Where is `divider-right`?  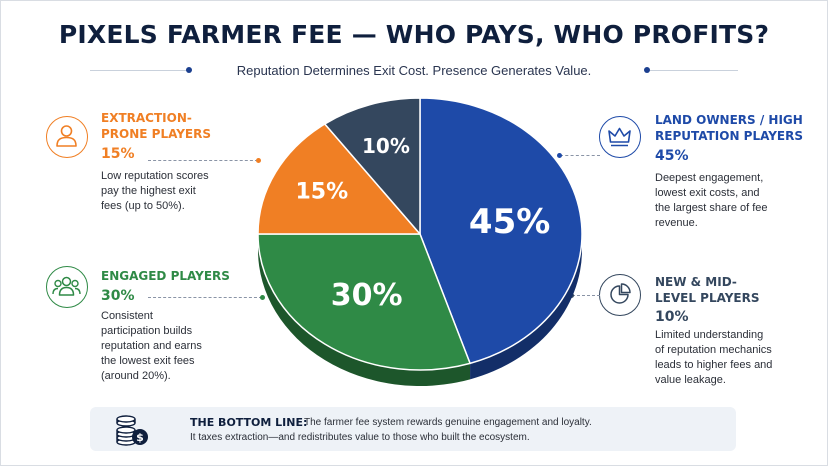
divider-right is located at coordinates (694, 70).